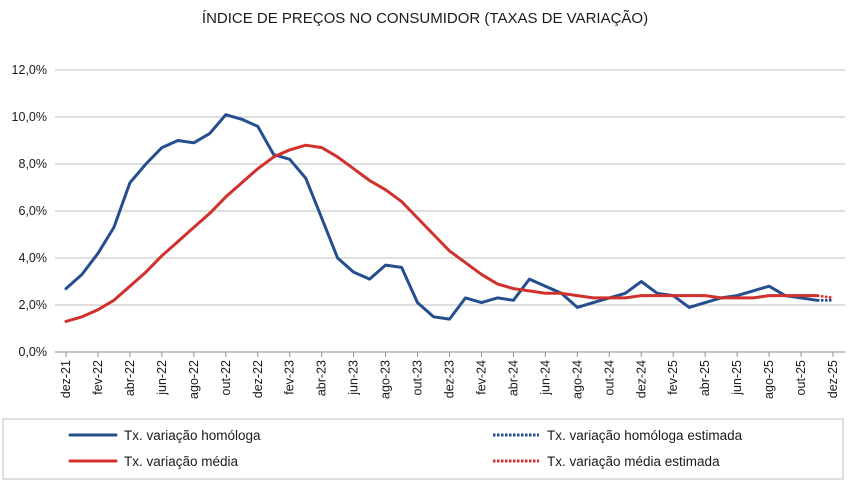  I want to click on x-tick-label: dez-23, so click(450, 379).